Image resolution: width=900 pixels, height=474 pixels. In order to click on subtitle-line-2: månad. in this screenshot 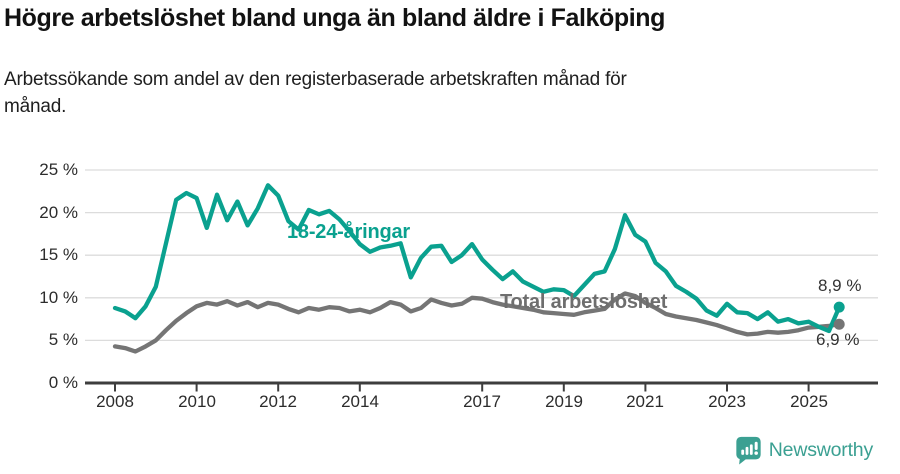, I will do `click(35, 106)`.